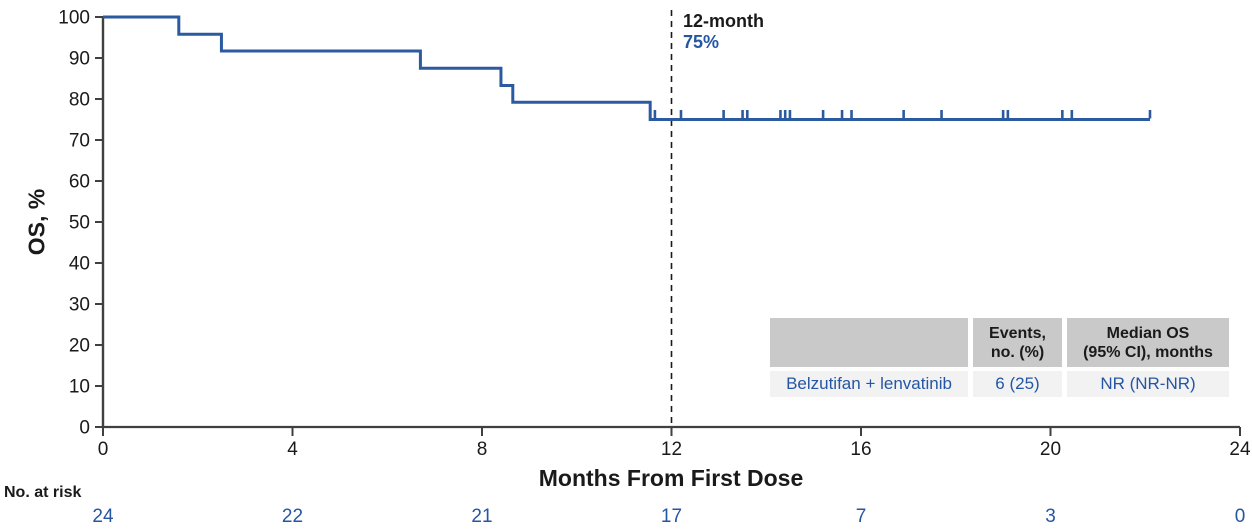 The image size is (1252, 532). What do you see at coordinates (79, 223) in the screenshot?
I see `y-tick-label: 50` at bounding box center [79, 223].